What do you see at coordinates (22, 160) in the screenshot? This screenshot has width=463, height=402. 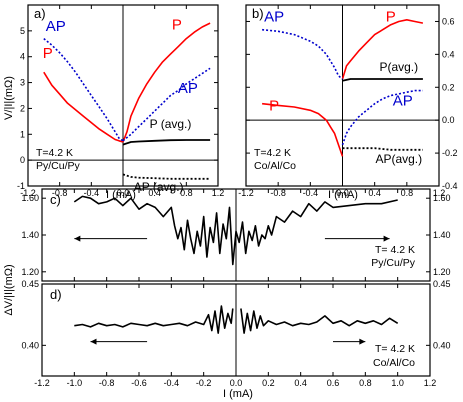 I see `y-tick-label: 0` at bounding box center [22, 160].